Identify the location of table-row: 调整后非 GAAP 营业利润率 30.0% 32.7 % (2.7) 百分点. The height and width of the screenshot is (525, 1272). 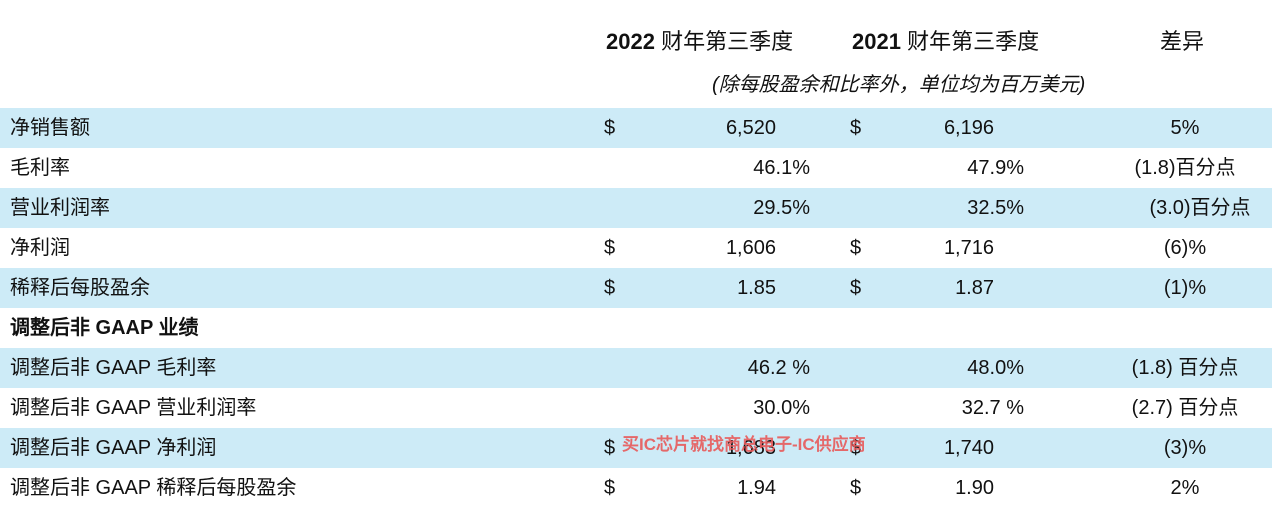
(636, 408).